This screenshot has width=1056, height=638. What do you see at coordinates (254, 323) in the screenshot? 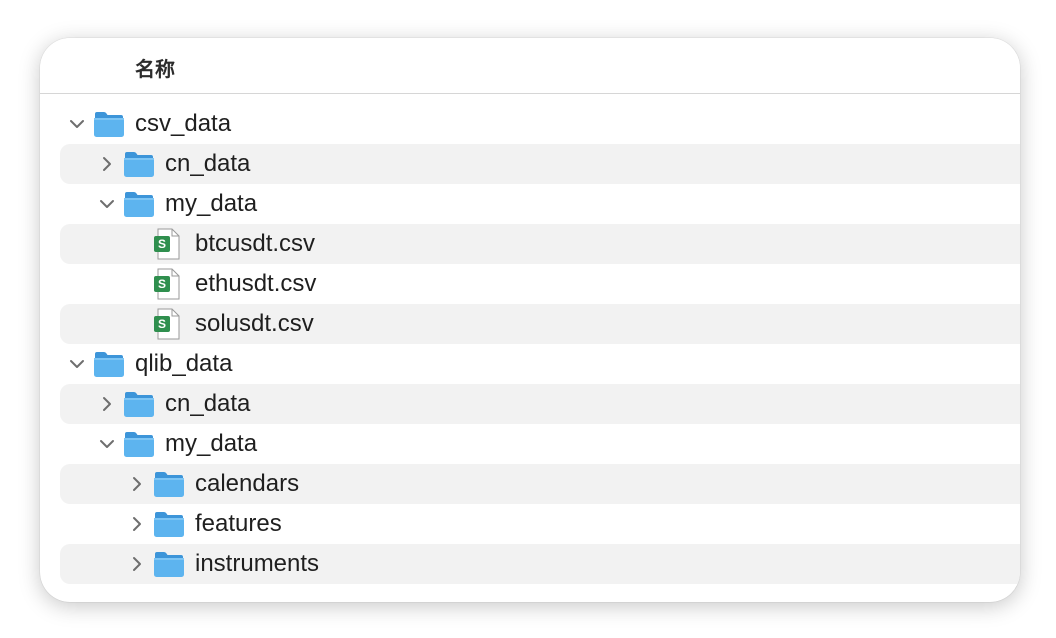
I see `file-name: solusdt.csv` at bounding box center [254, 323].